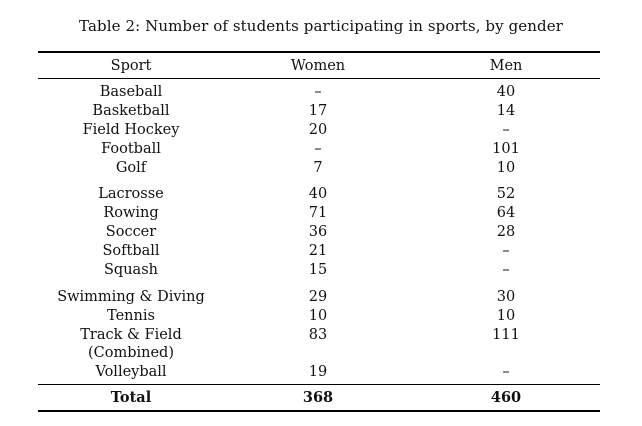  What do you see at coordinates (131, 397) in the screenshot?
I see `total-label: Total` at bounding box center [131, 397].